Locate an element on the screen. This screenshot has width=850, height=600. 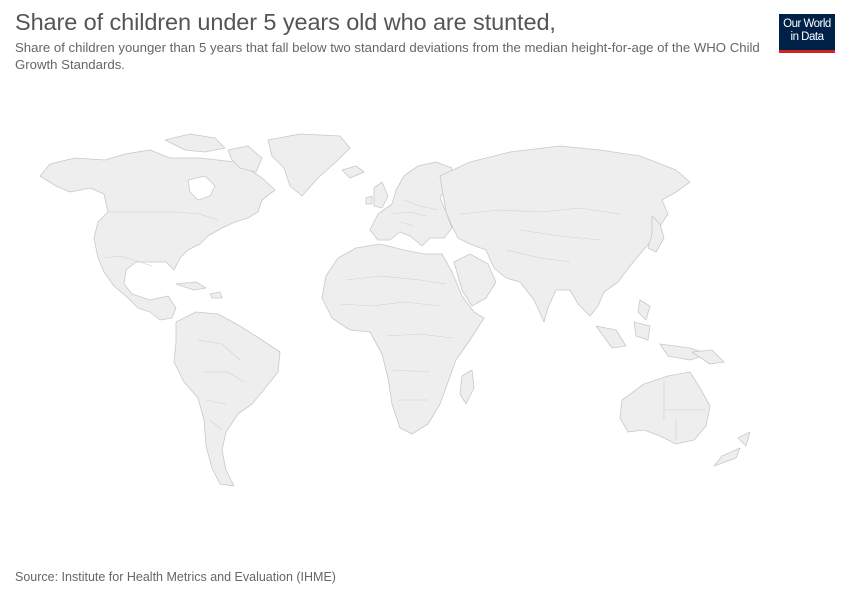
region-new-zealand is located at coordinates (732, 449).